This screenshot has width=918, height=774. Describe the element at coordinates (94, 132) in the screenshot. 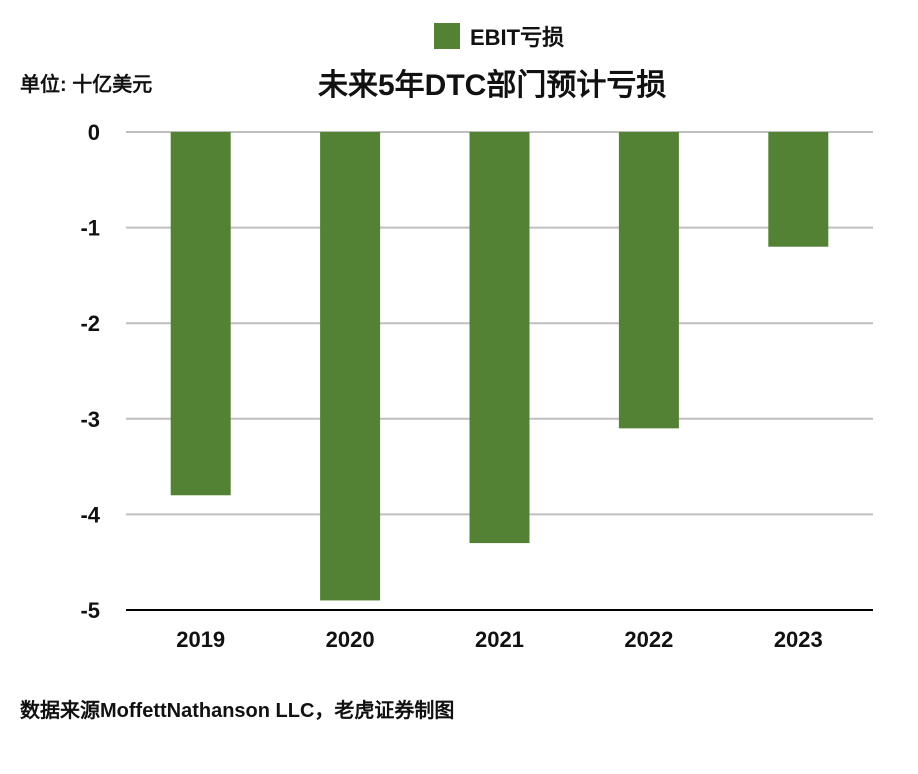

I see `y-tick-label: 0` at that location.